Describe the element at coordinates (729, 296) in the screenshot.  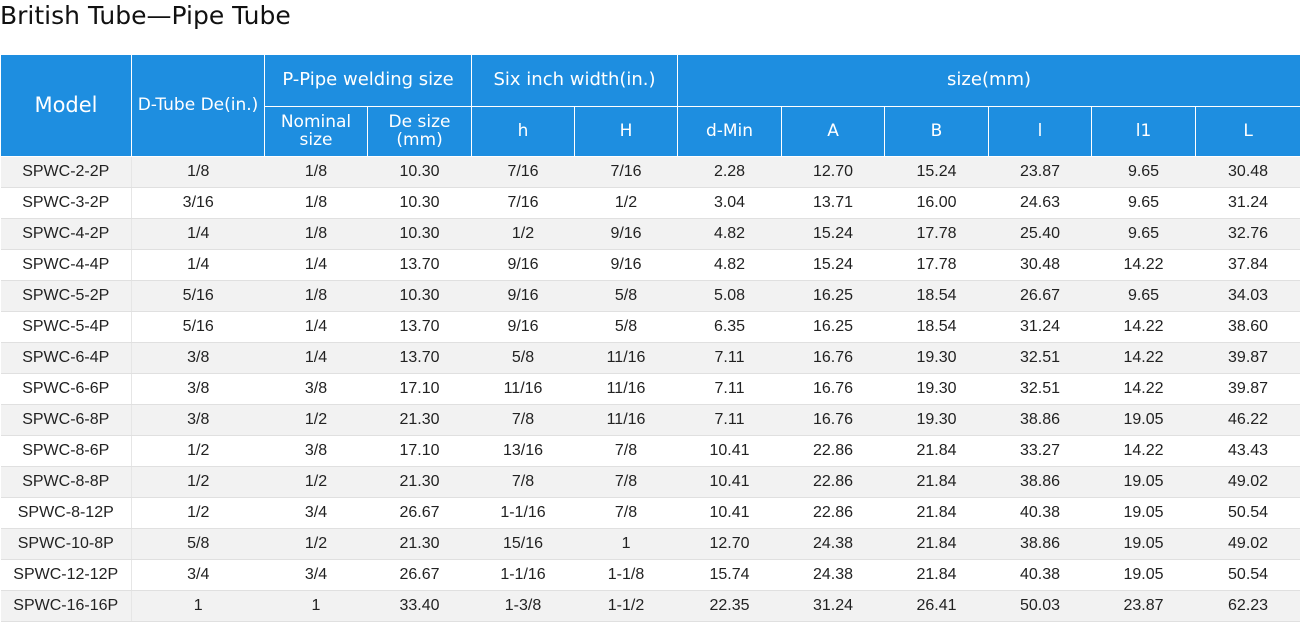
I see `cell-d-min: 5.08` at that location.